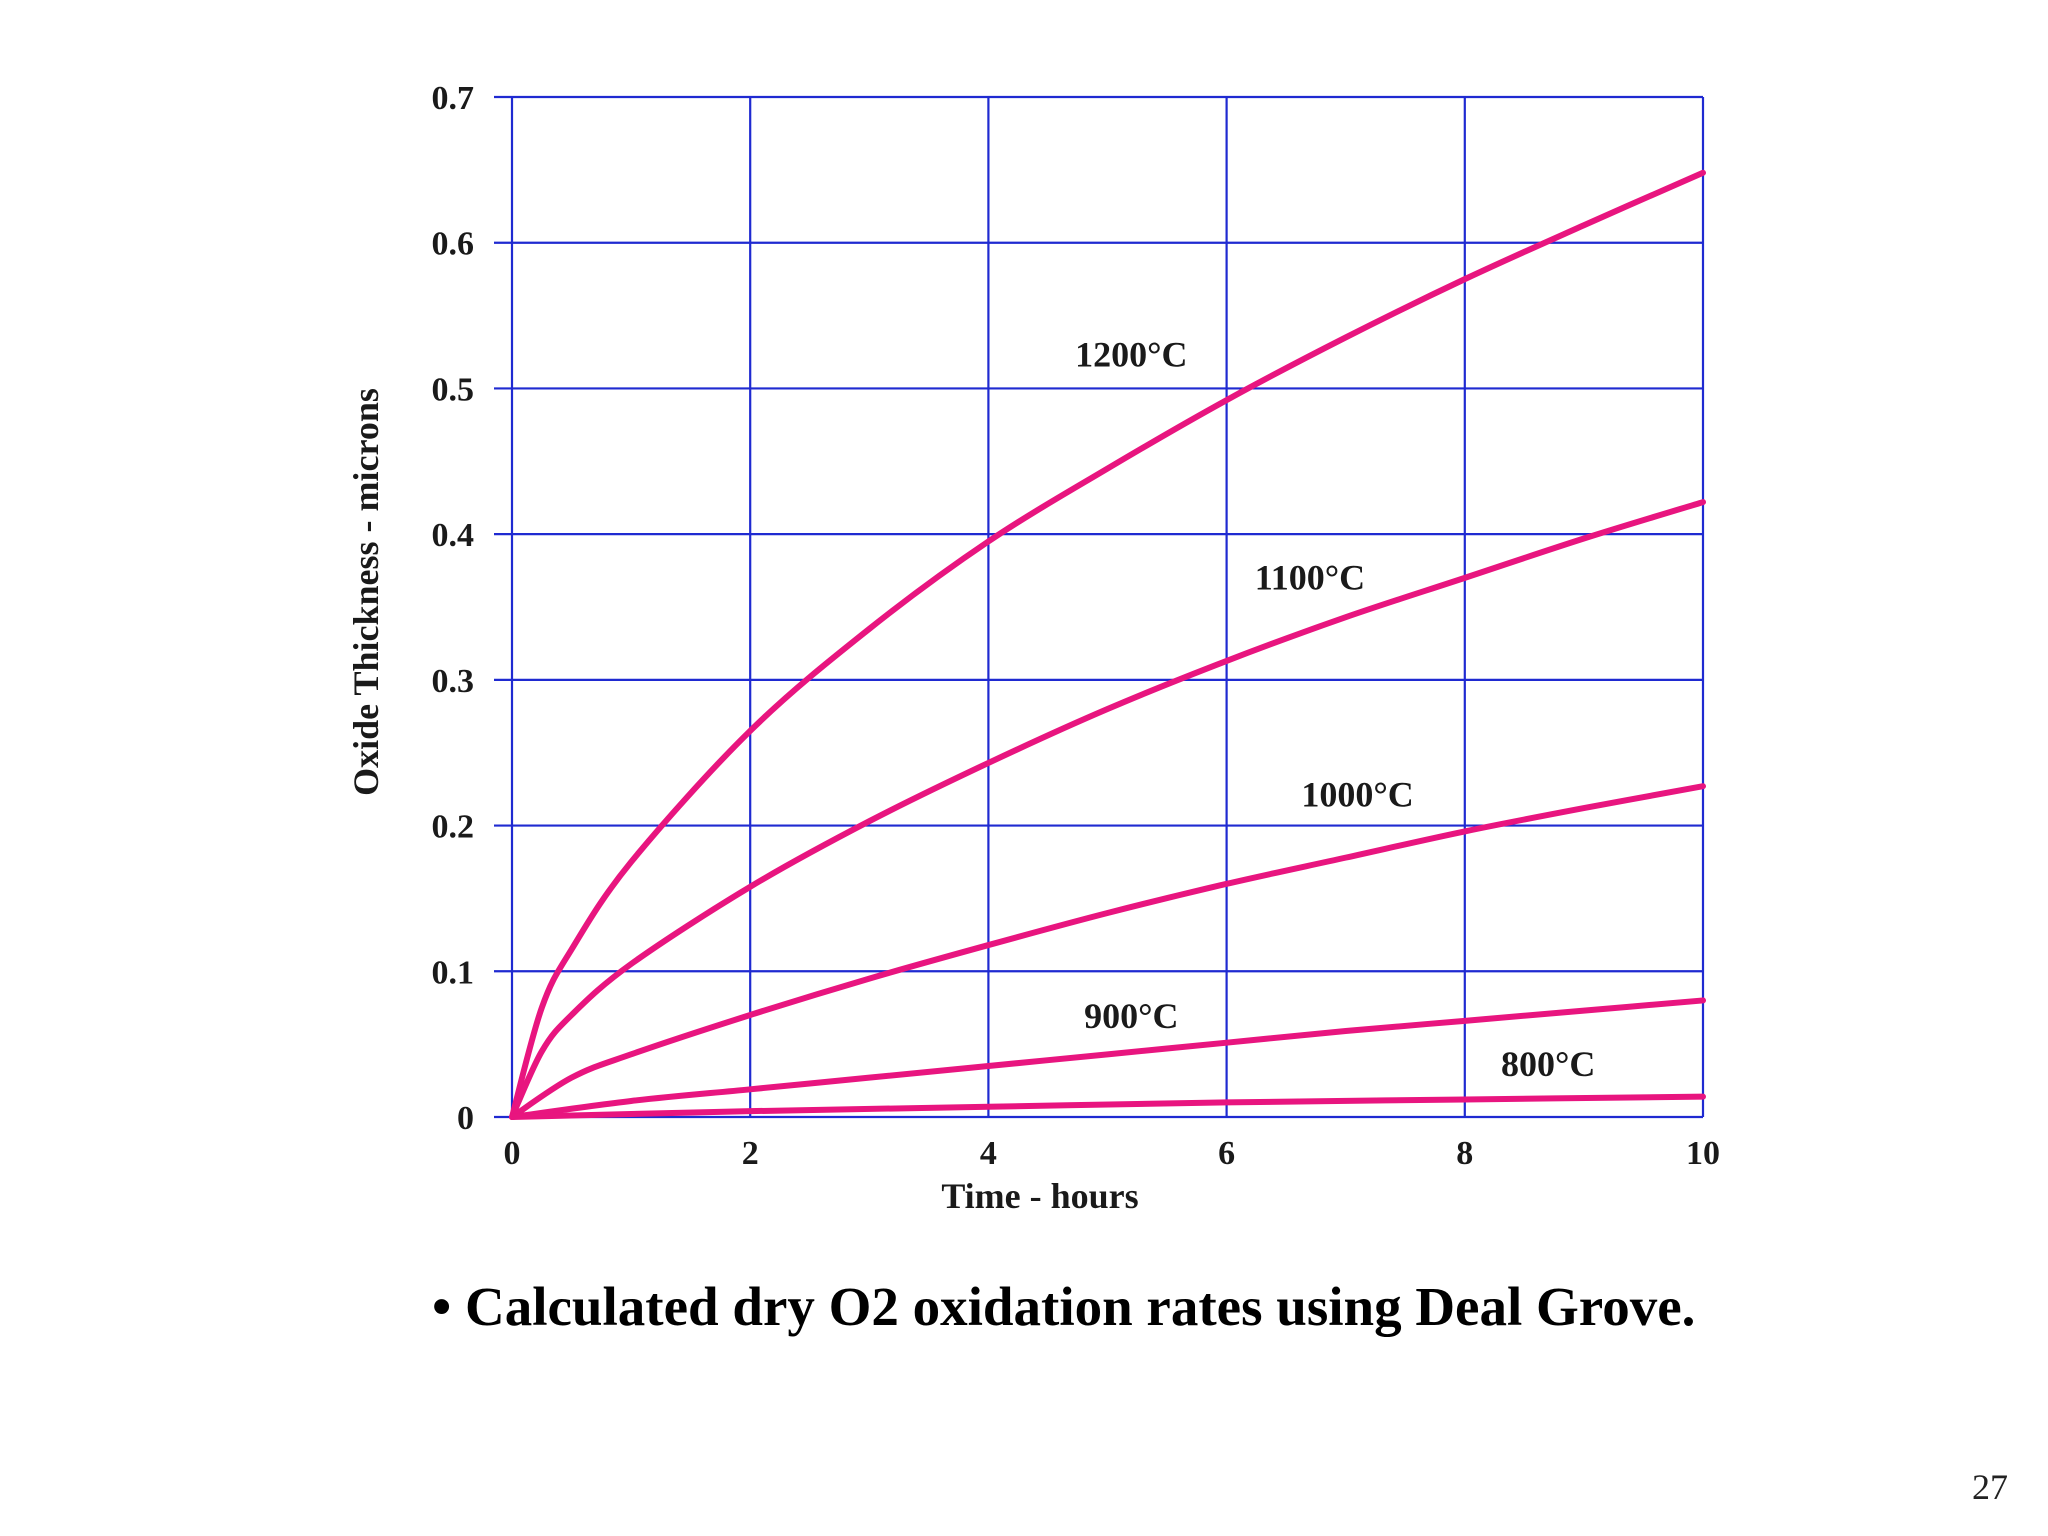 This screenshot has height=1536, width=2048. I want to click on x-tick-label: 10, so click(1703, 1153).